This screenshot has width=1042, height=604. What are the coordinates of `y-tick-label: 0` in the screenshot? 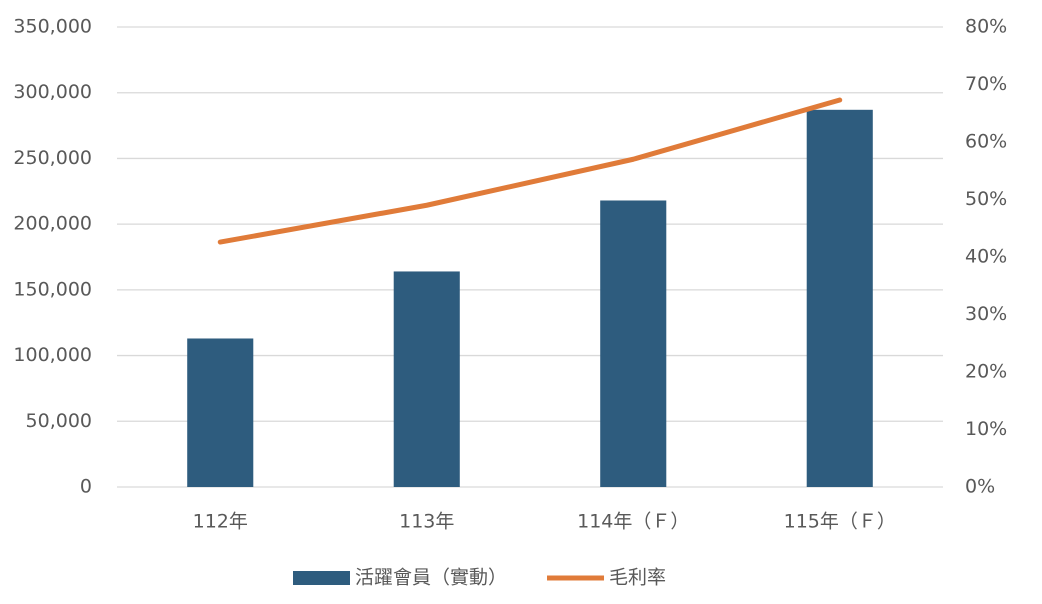 It's located at (86, 487).